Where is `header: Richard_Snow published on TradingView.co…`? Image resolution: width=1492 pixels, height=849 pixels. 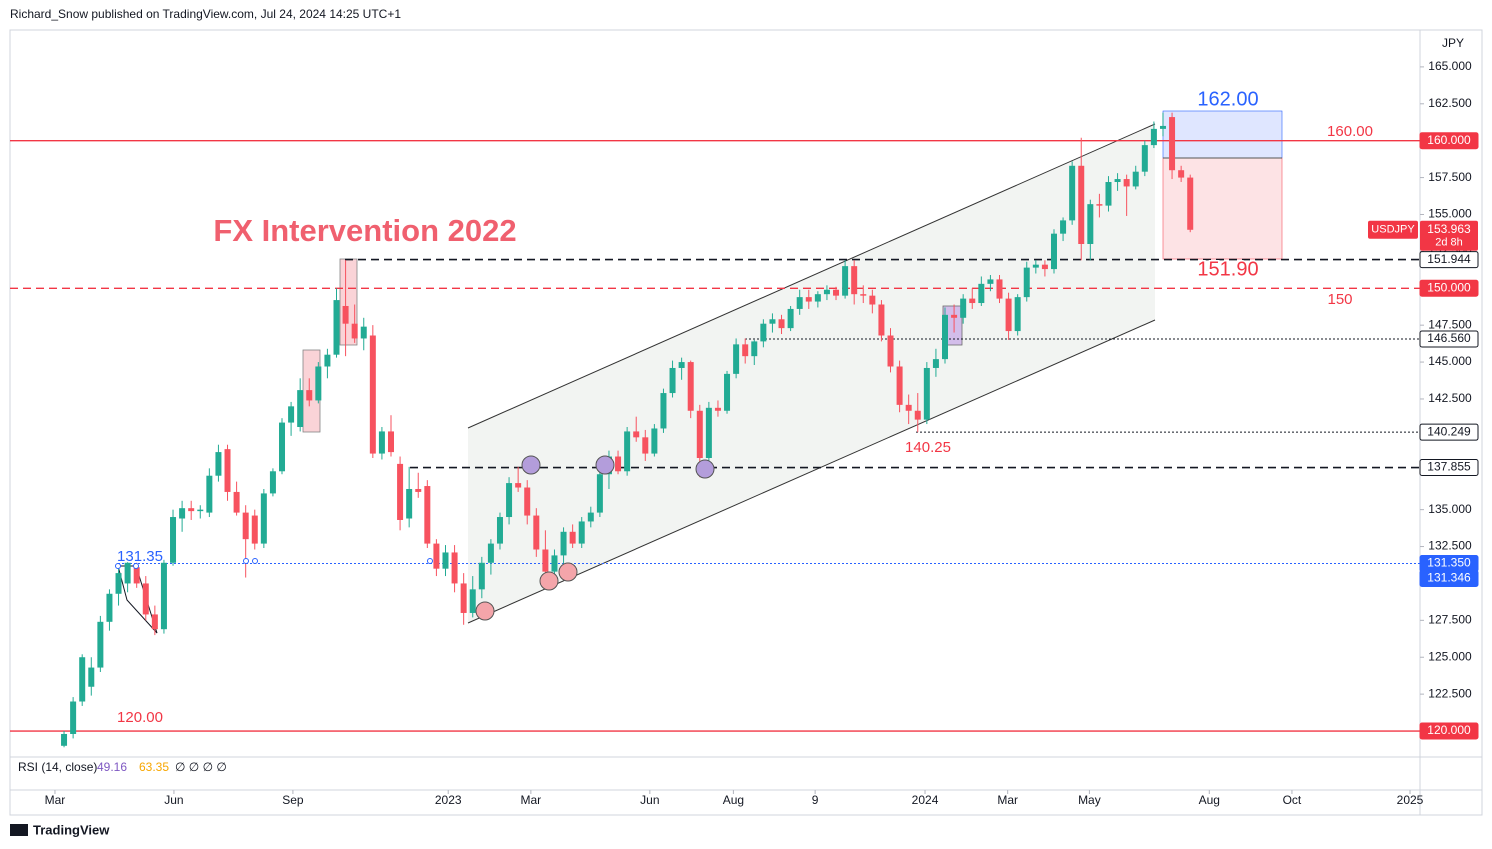
header: Richard_Snow published on TradingView.co… is located at coordinates (205, 14).